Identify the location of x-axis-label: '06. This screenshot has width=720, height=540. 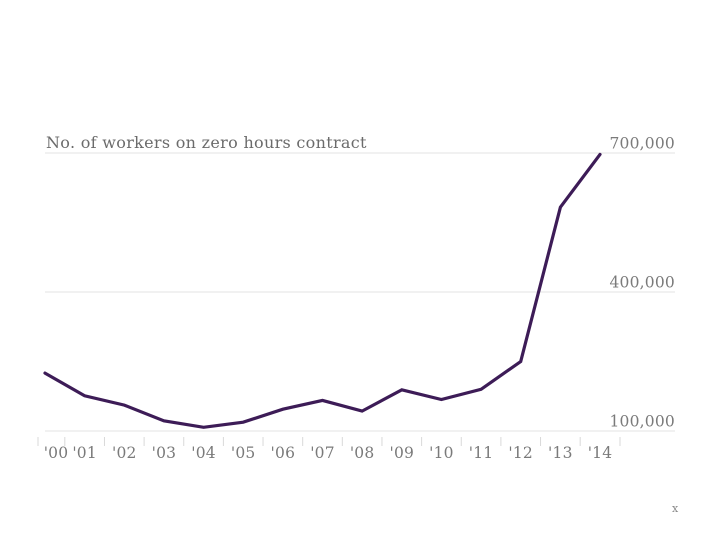
(283, 453).